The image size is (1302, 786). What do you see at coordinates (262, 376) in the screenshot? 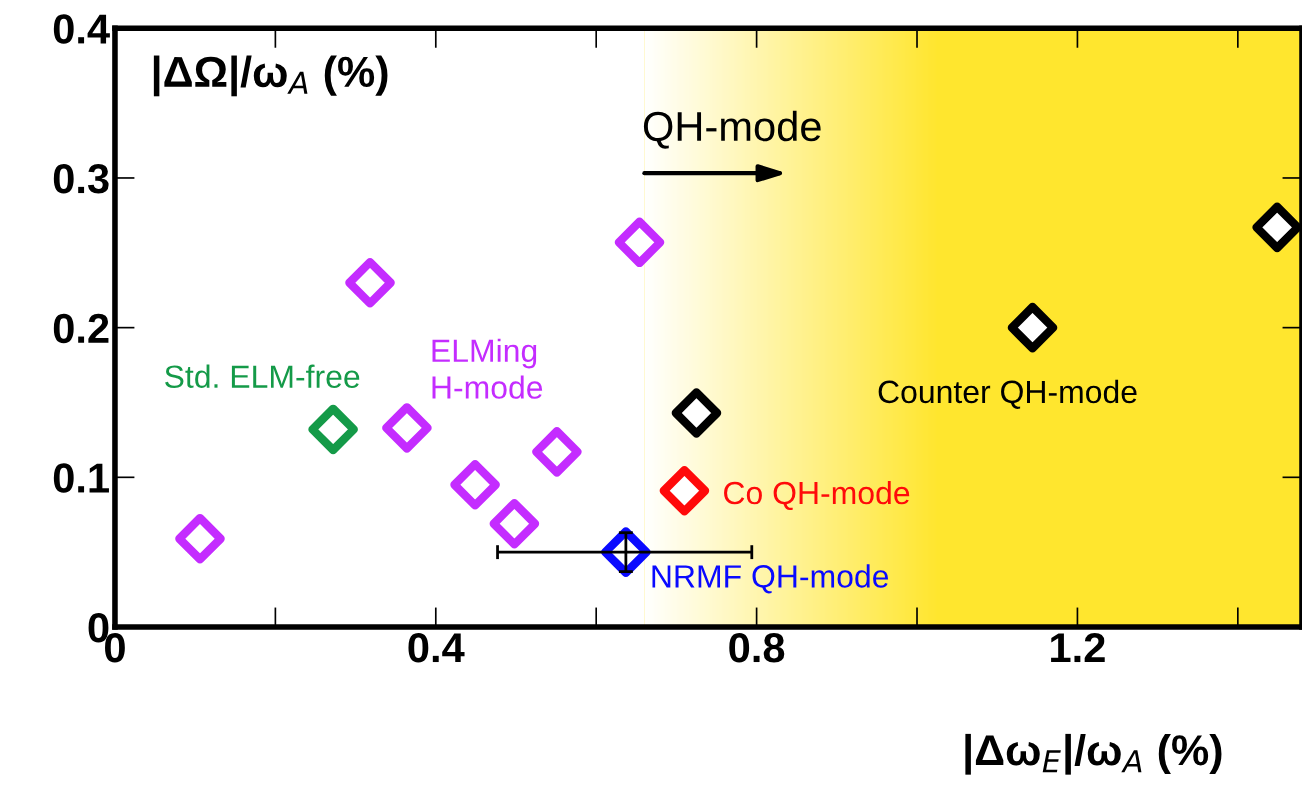
I see `series-label: Std. ELM-free` at bounding box center [262, 376].